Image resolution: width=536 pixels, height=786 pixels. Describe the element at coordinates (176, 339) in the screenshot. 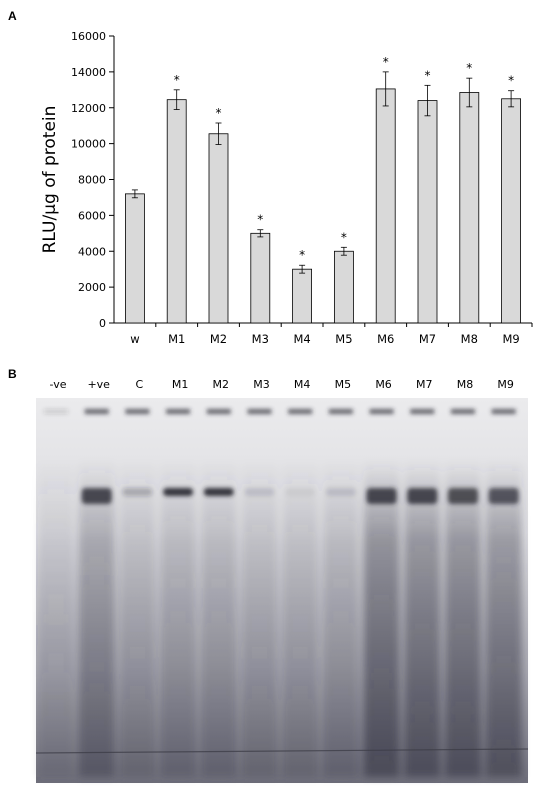

I see `x-category-label: M1` at that location.